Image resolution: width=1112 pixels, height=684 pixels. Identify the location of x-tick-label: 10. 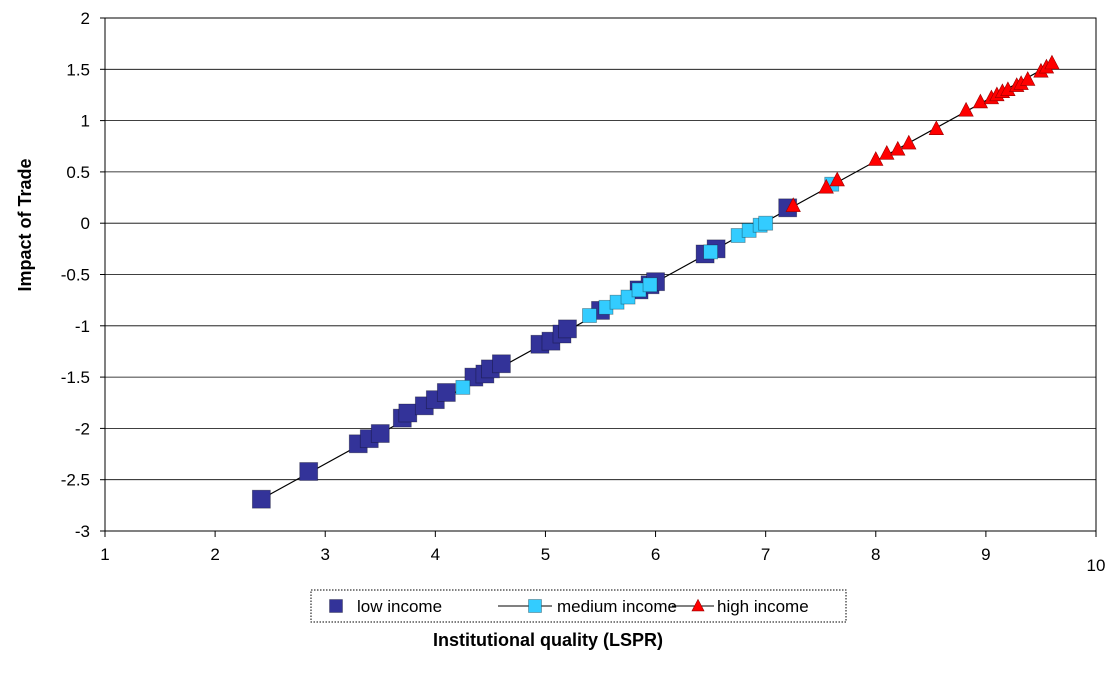
(1096, 565).